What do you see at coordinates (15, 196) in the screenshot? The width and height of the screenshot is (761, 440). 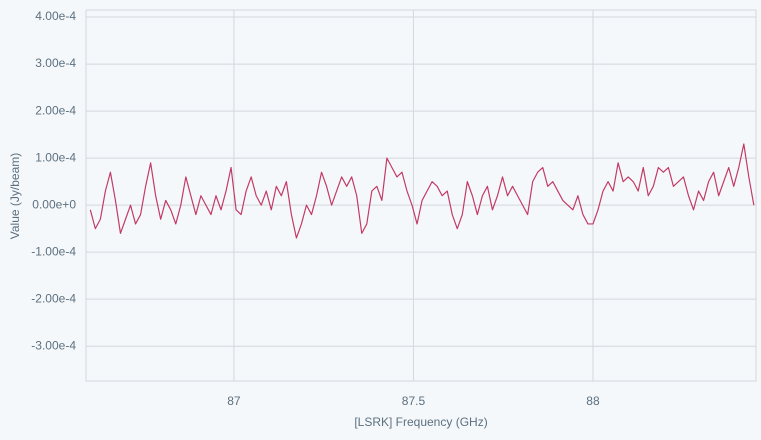 I see `y-axis-title: Value (Jy/beam)` at bounding box center [15, 196].